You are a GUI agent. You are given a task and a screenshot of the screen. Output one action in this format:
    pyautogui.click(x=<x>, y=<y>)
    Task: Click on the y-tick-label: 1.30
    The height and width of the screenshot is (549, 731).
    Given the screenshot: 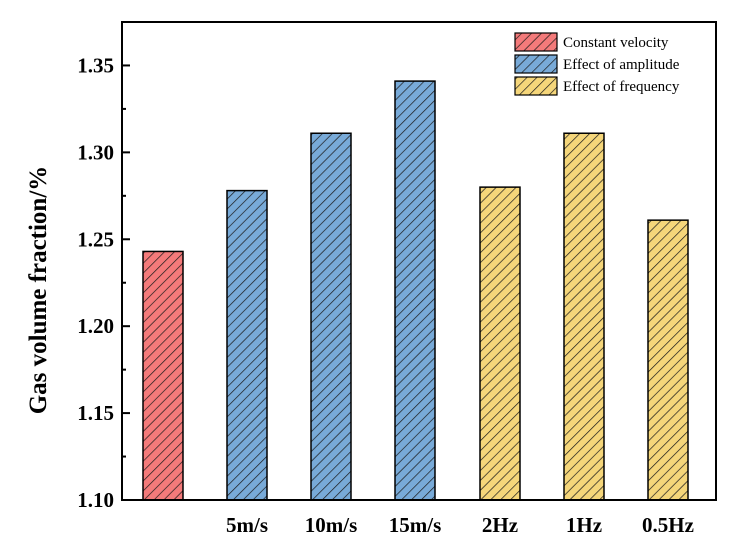 What is the action you would take?
    pyautogui.click(x=95, y=152)
    